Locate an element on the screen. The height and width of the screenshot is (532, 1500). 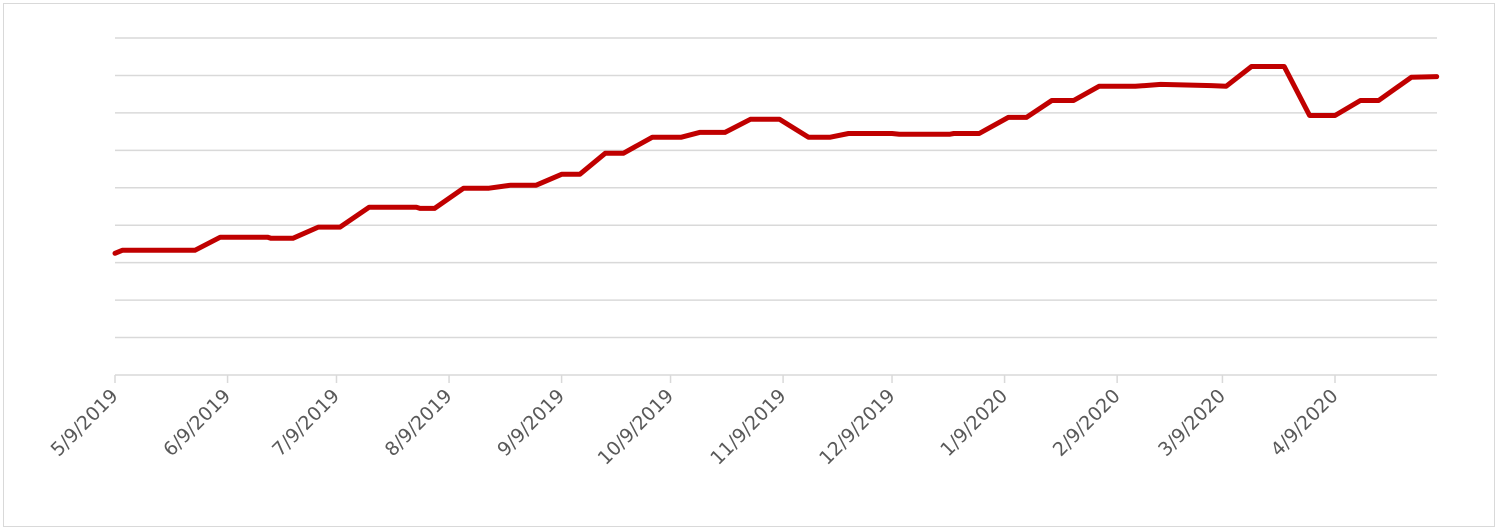
x-tick-label: 11/9/2019 is located at coordinates (748, 427).